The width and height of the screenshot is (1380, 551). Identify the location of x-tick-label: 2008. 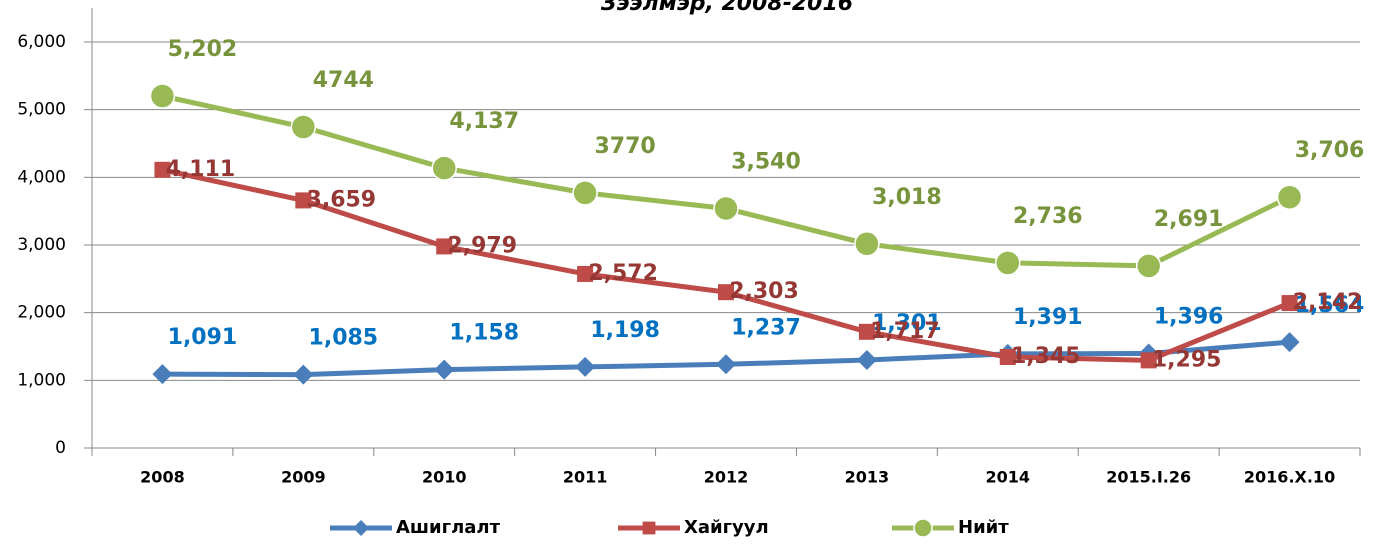
(162, 477).